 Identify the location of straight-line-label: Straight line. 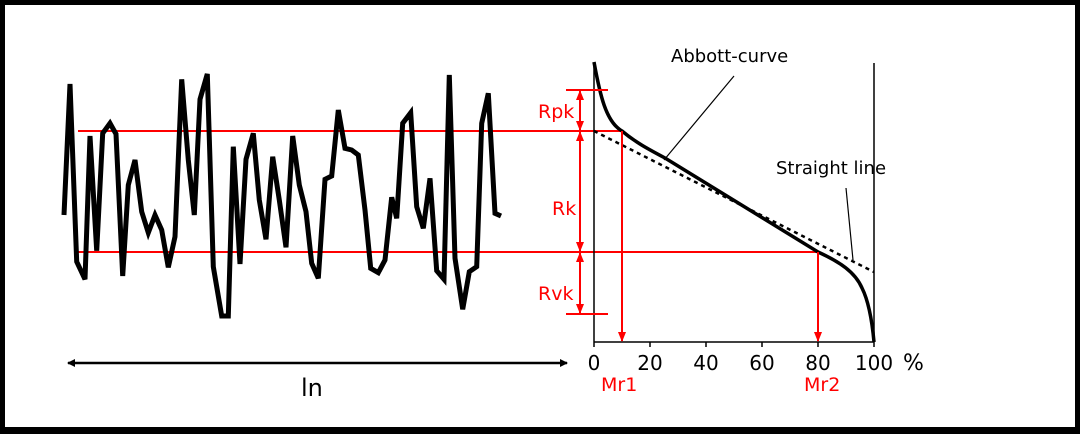
(831, 168).